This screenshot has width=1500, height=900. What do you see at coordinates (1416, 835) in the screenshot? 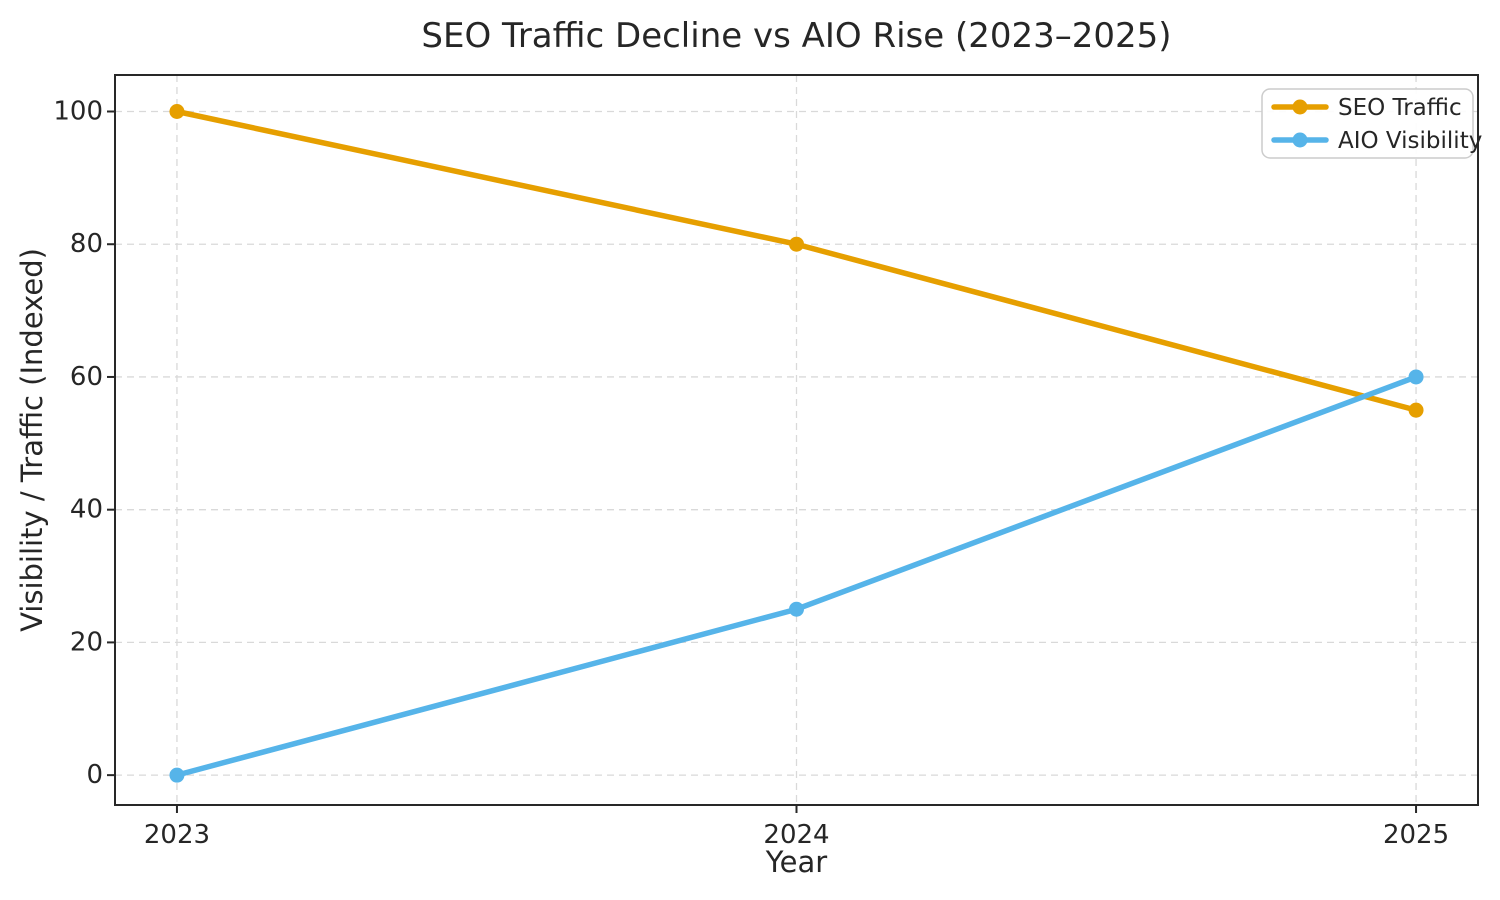
I see `x-tick-label-2025: 2025` at bounding box center [1416, 835].